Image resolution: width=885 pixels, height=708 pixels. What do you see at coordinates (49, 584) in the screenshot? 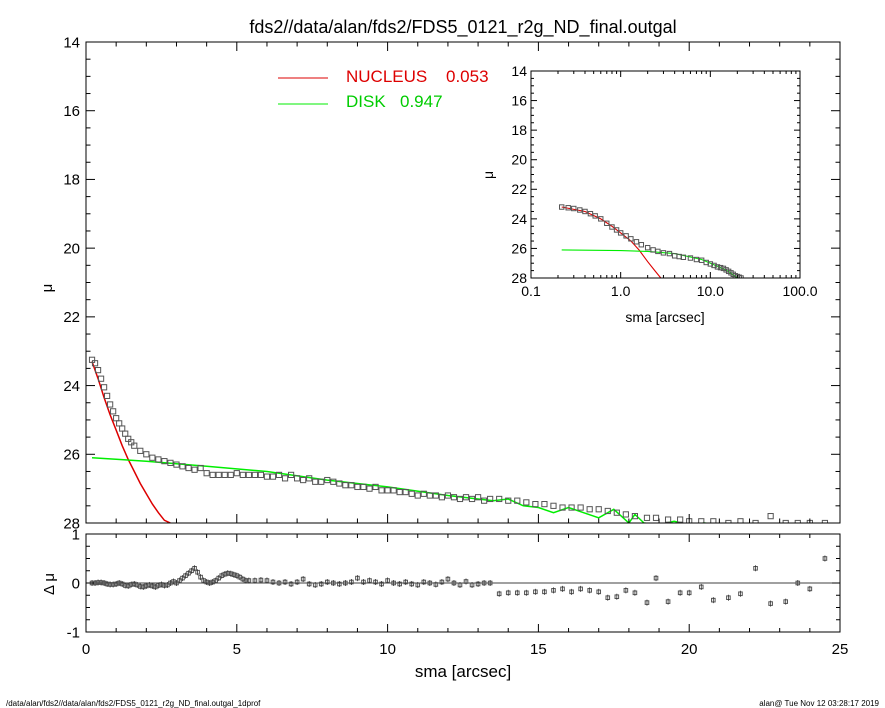
I see `residual-y-axis-label: Δ μ` at bounding box center [49, 584].